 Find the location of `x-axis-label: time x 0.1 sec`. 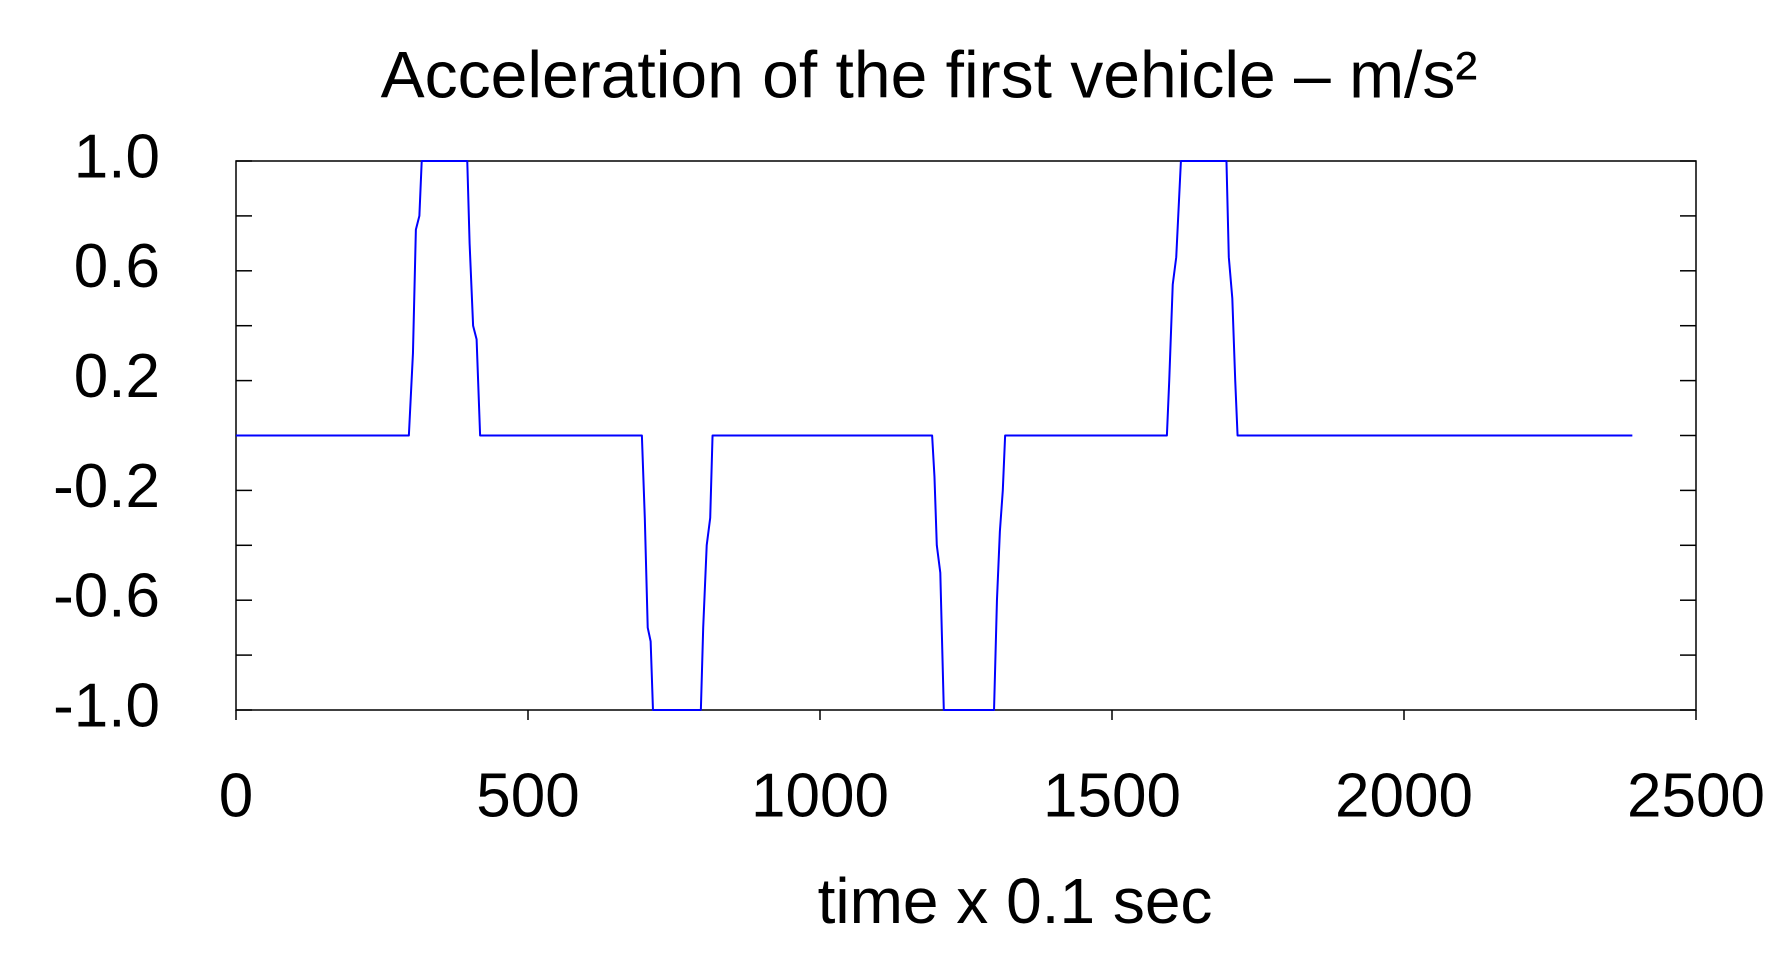

x-axis-label: time x 0.1 sec is located at coordinates (1015, 901).